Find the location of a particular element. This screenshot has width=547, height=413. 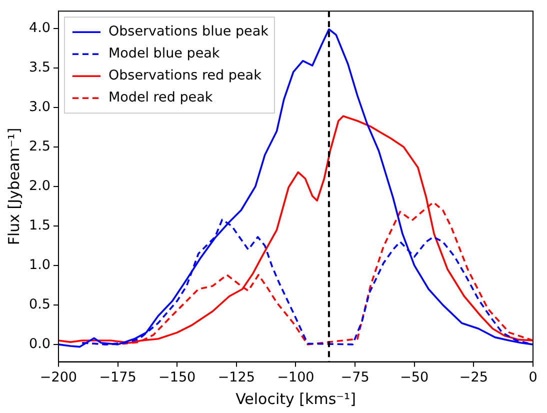

x-tick-label: −150 is located at coordinates (177, 377).